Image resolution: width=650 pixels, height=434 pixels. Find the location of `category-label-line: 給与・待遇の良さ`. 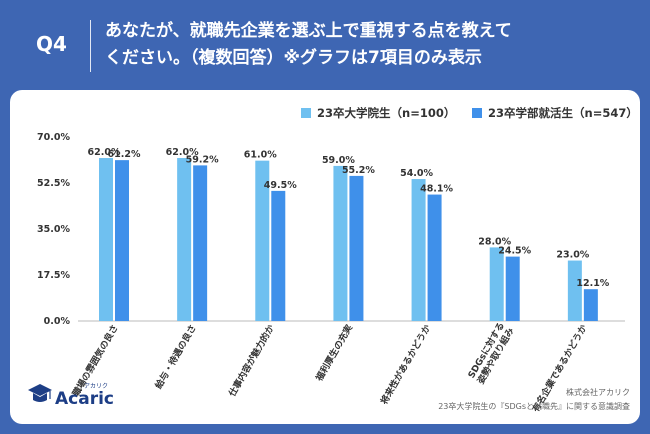

category-label-line: 給与・待遇の良さ is located at coordinates (175, 357).